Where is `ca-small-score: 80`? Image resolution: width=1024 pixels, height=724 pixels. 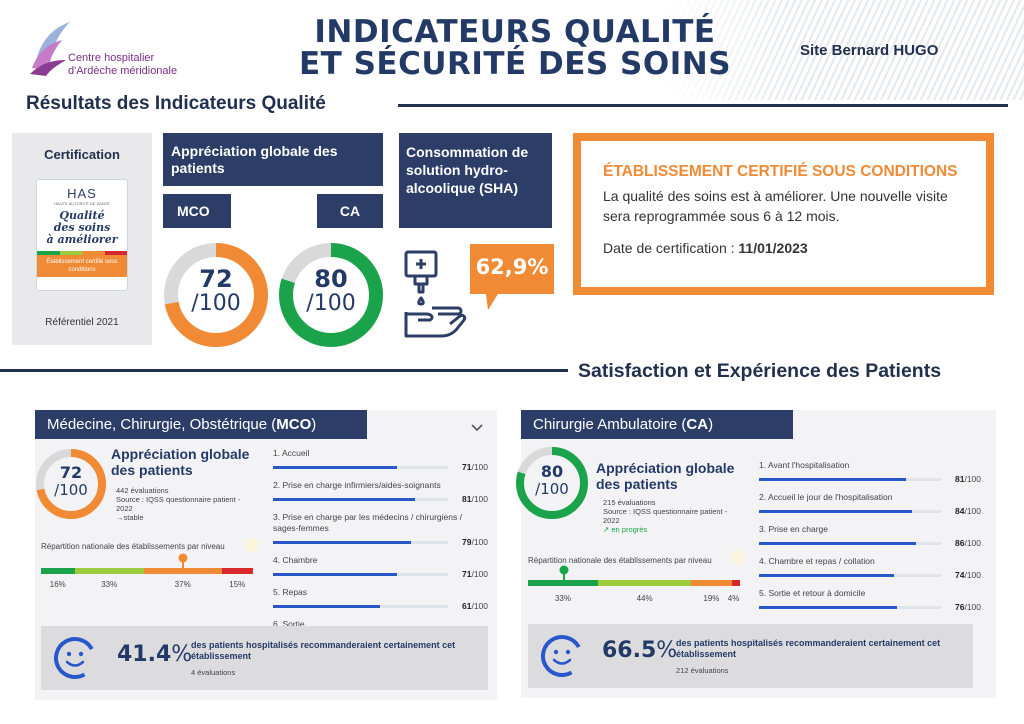 ca-small-score: 80 is located at coordinates (552, 471).